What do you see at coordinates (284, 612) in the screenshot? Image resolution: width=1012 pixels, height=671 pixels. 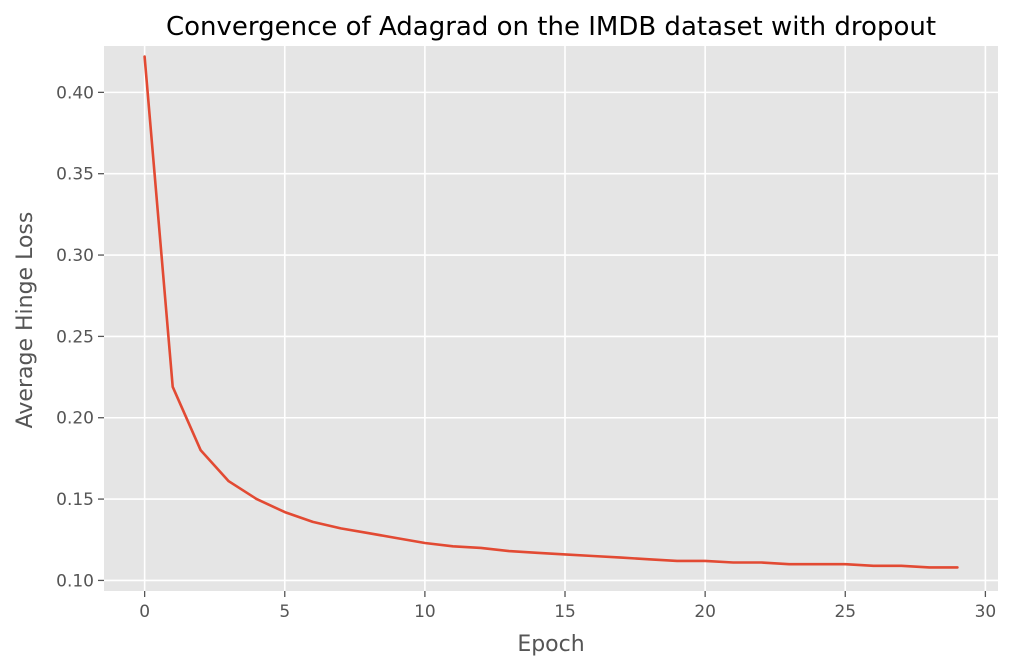 I see `x-tick-label: 5` at bounding box center [284, 612].